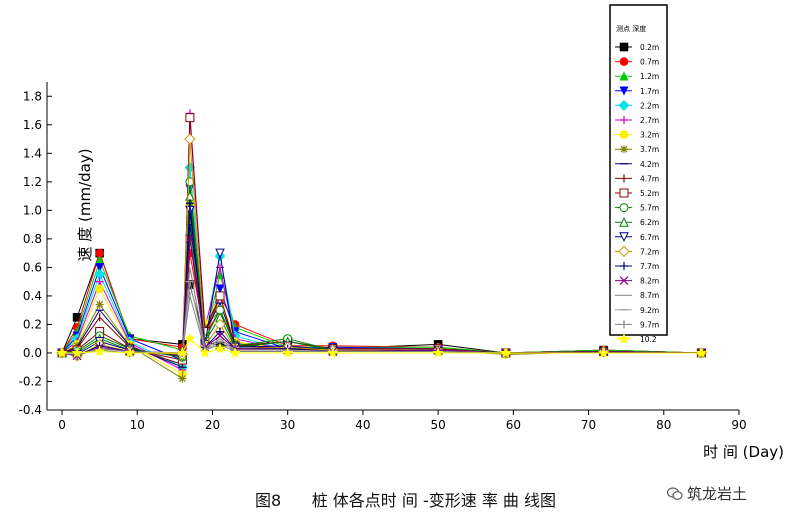  Describe the element at coordinates (637, 47) in the screenshot. I see `legend-item: 0.2m` at that location.